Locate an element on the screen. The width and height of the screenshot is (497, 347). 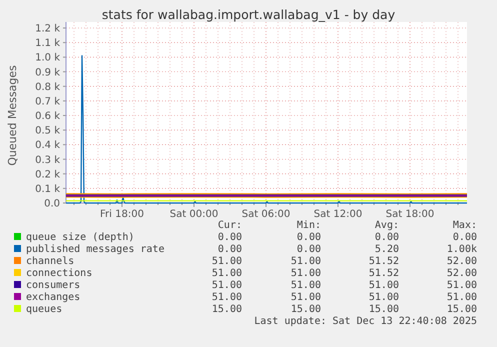
y-tick-label: 0.5 k is located at coordinates (47, 131).